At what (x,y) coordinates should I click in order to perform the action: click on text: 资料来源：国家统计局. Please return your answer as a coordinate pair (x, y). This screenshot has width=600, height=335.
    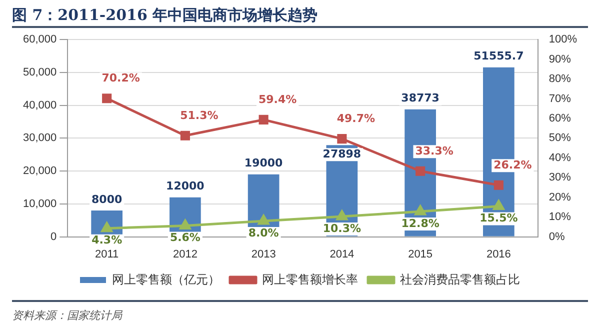
    Looking at the image, I should click on (300, 311).